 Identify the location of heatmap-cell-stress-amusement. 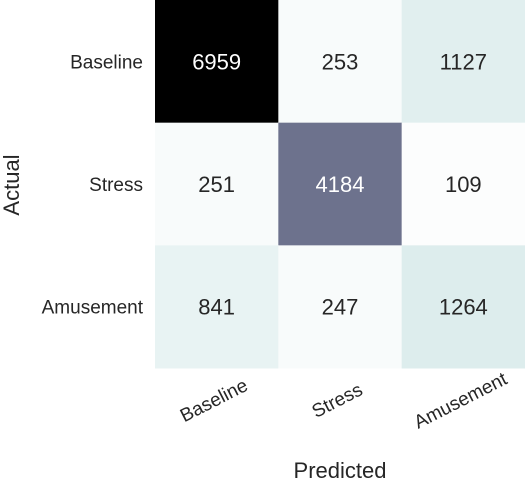
(463, 184).